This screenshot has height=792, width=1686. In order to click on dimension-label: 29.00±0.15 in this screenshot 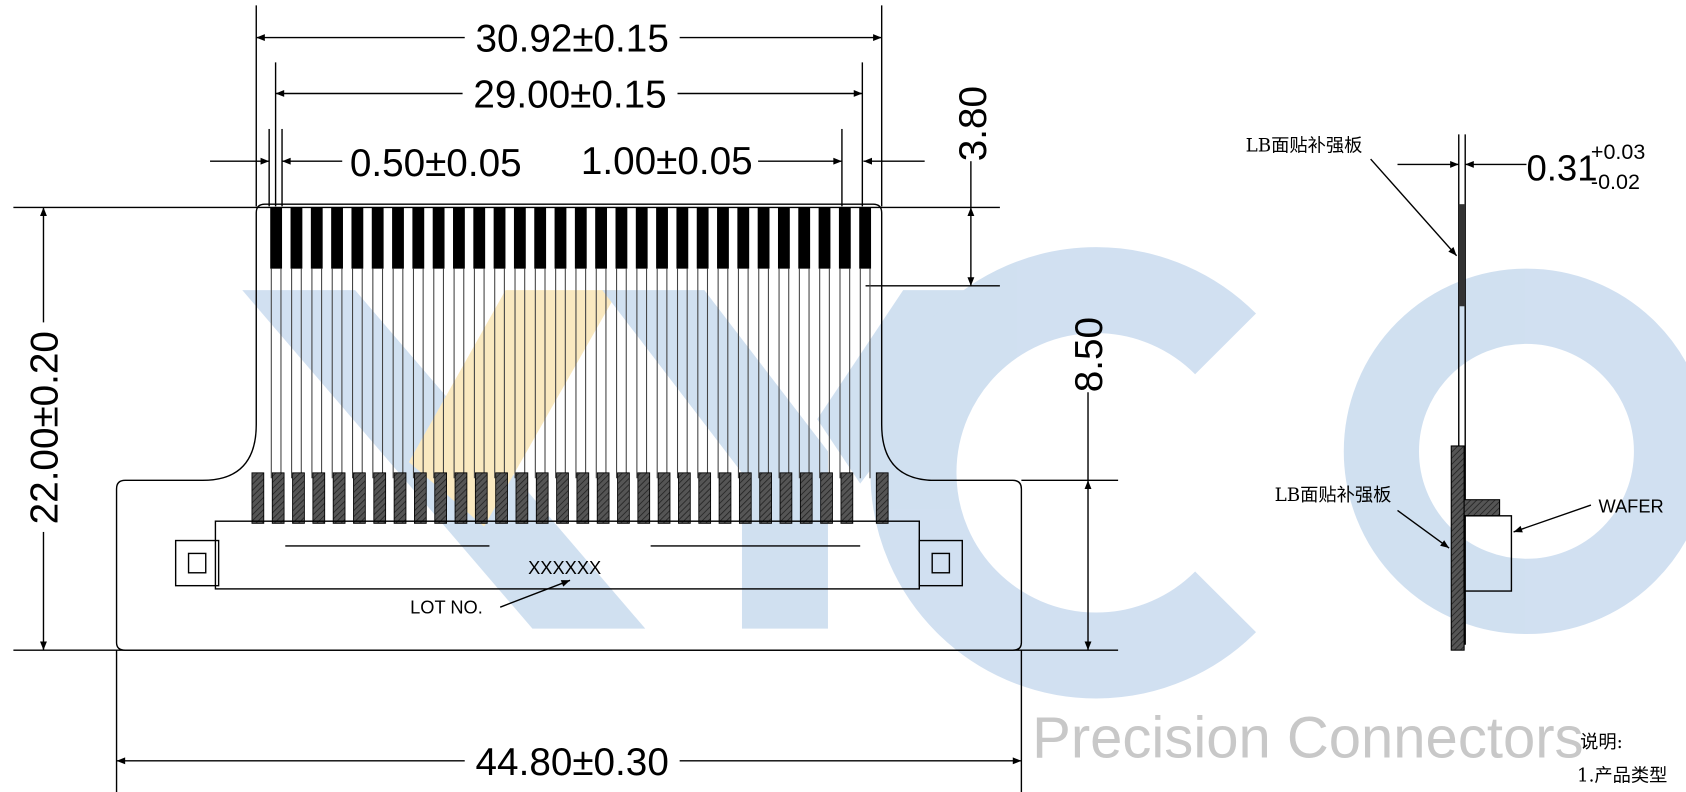, I will do `click(569, 94)`.